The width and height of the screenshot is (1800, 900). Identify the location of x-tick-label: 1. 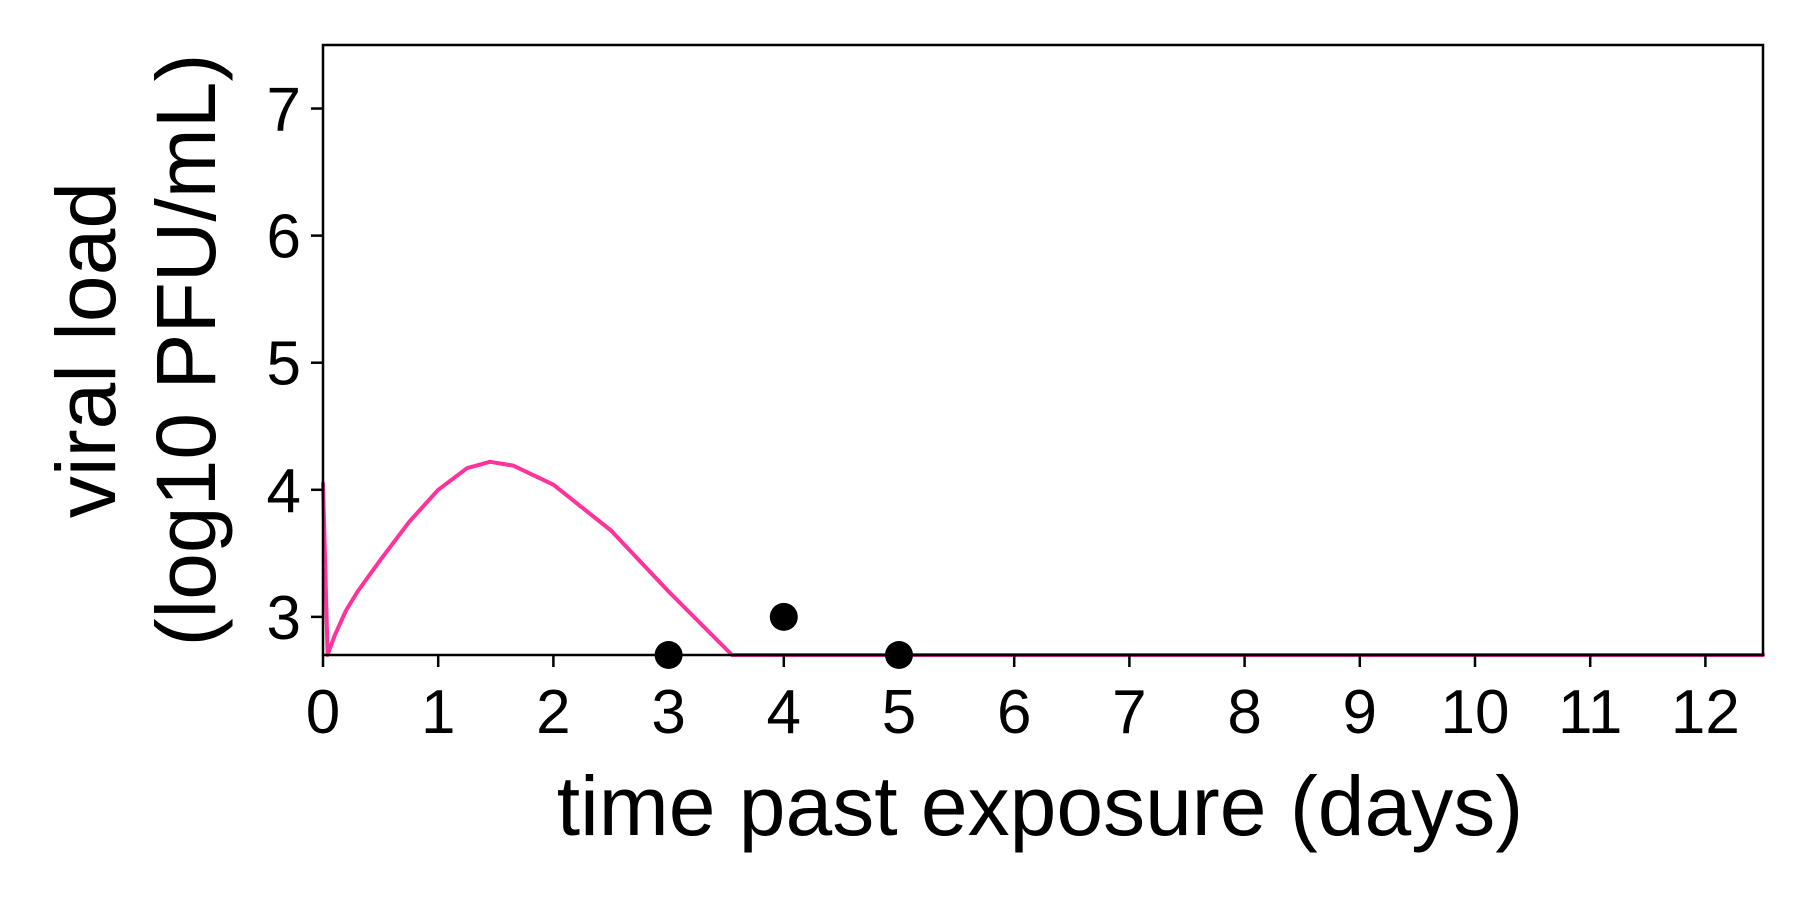
(438, 712).